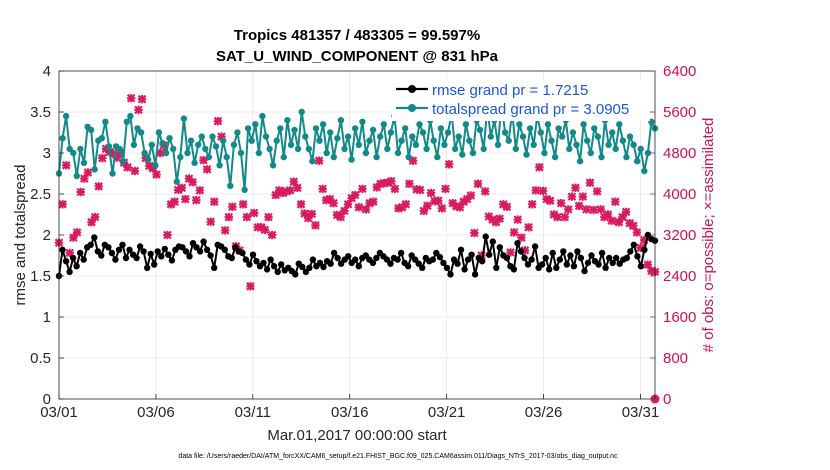  Describe the element at coordinates (679, 235) in the screenshot. I see `tick-label-right: 3200` at that location.